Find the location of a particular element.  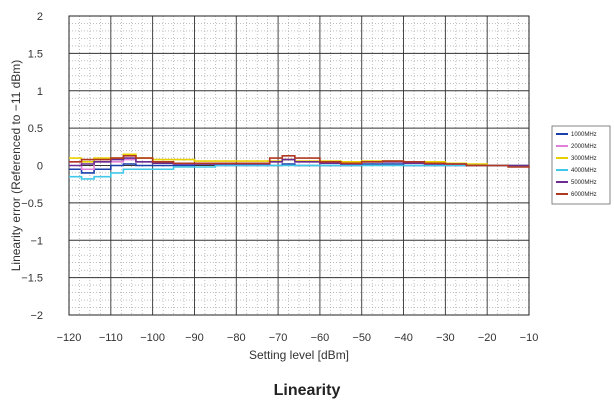

figure-caption: Linearity is located at coordinates (307, 390).